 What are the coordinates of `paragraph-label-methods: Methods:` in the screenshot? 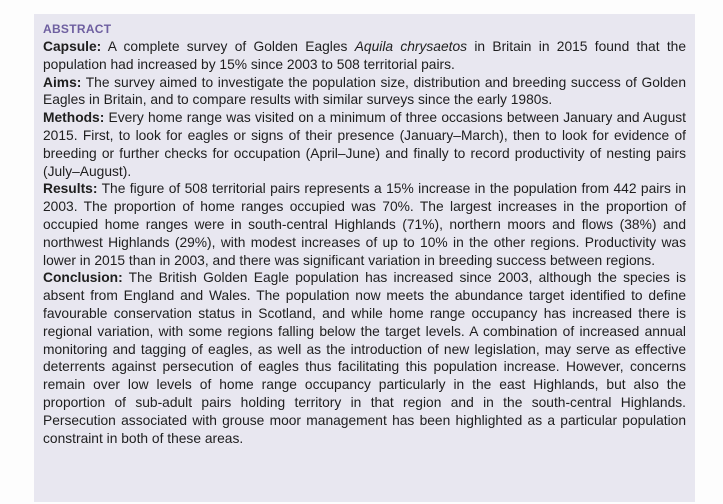 It's located at (74, 118).